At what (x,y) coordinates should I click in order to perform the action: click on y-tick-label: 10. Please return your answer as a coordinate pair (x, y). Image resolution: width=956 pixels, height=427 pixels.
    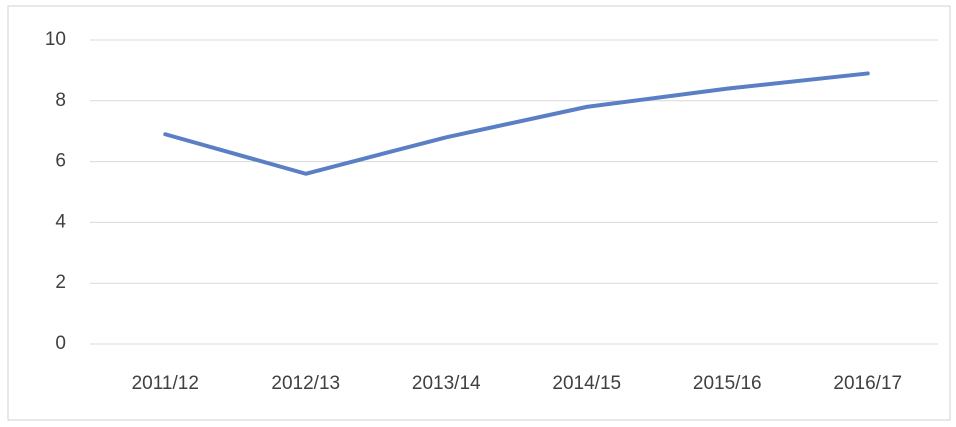
    Looking at the image, I should click on (55, 39).